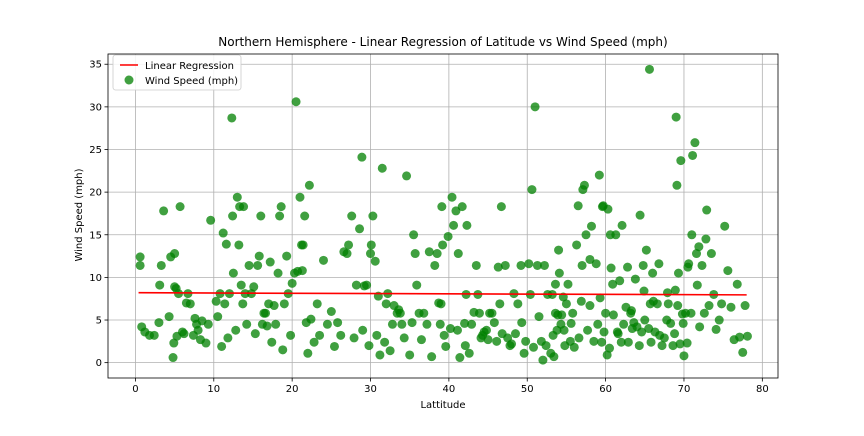 The image size is (864, 436). I want to click on x-axis-label: Lattitude, so click(442, 405).